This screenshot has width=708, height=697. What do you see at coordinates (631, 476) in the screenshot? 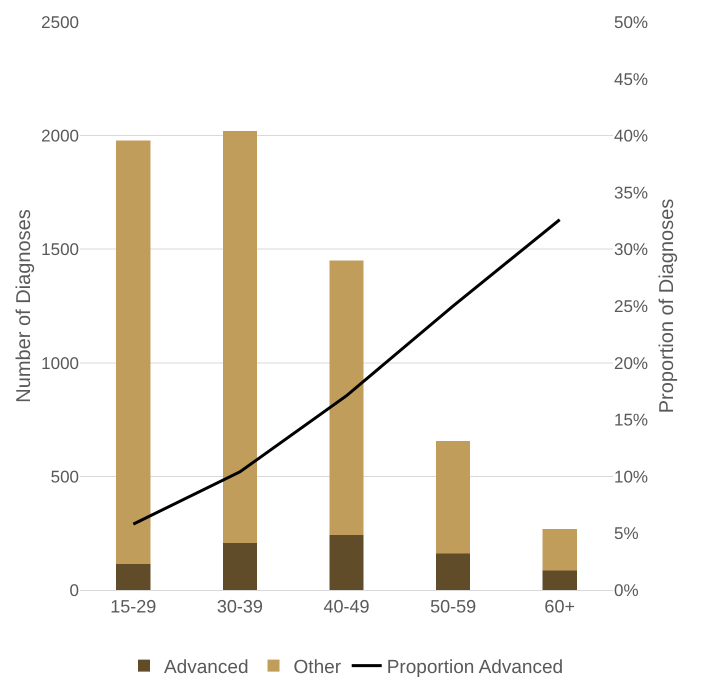
I see `y2-tick-label: 10%` at bounding box center [631, 476].